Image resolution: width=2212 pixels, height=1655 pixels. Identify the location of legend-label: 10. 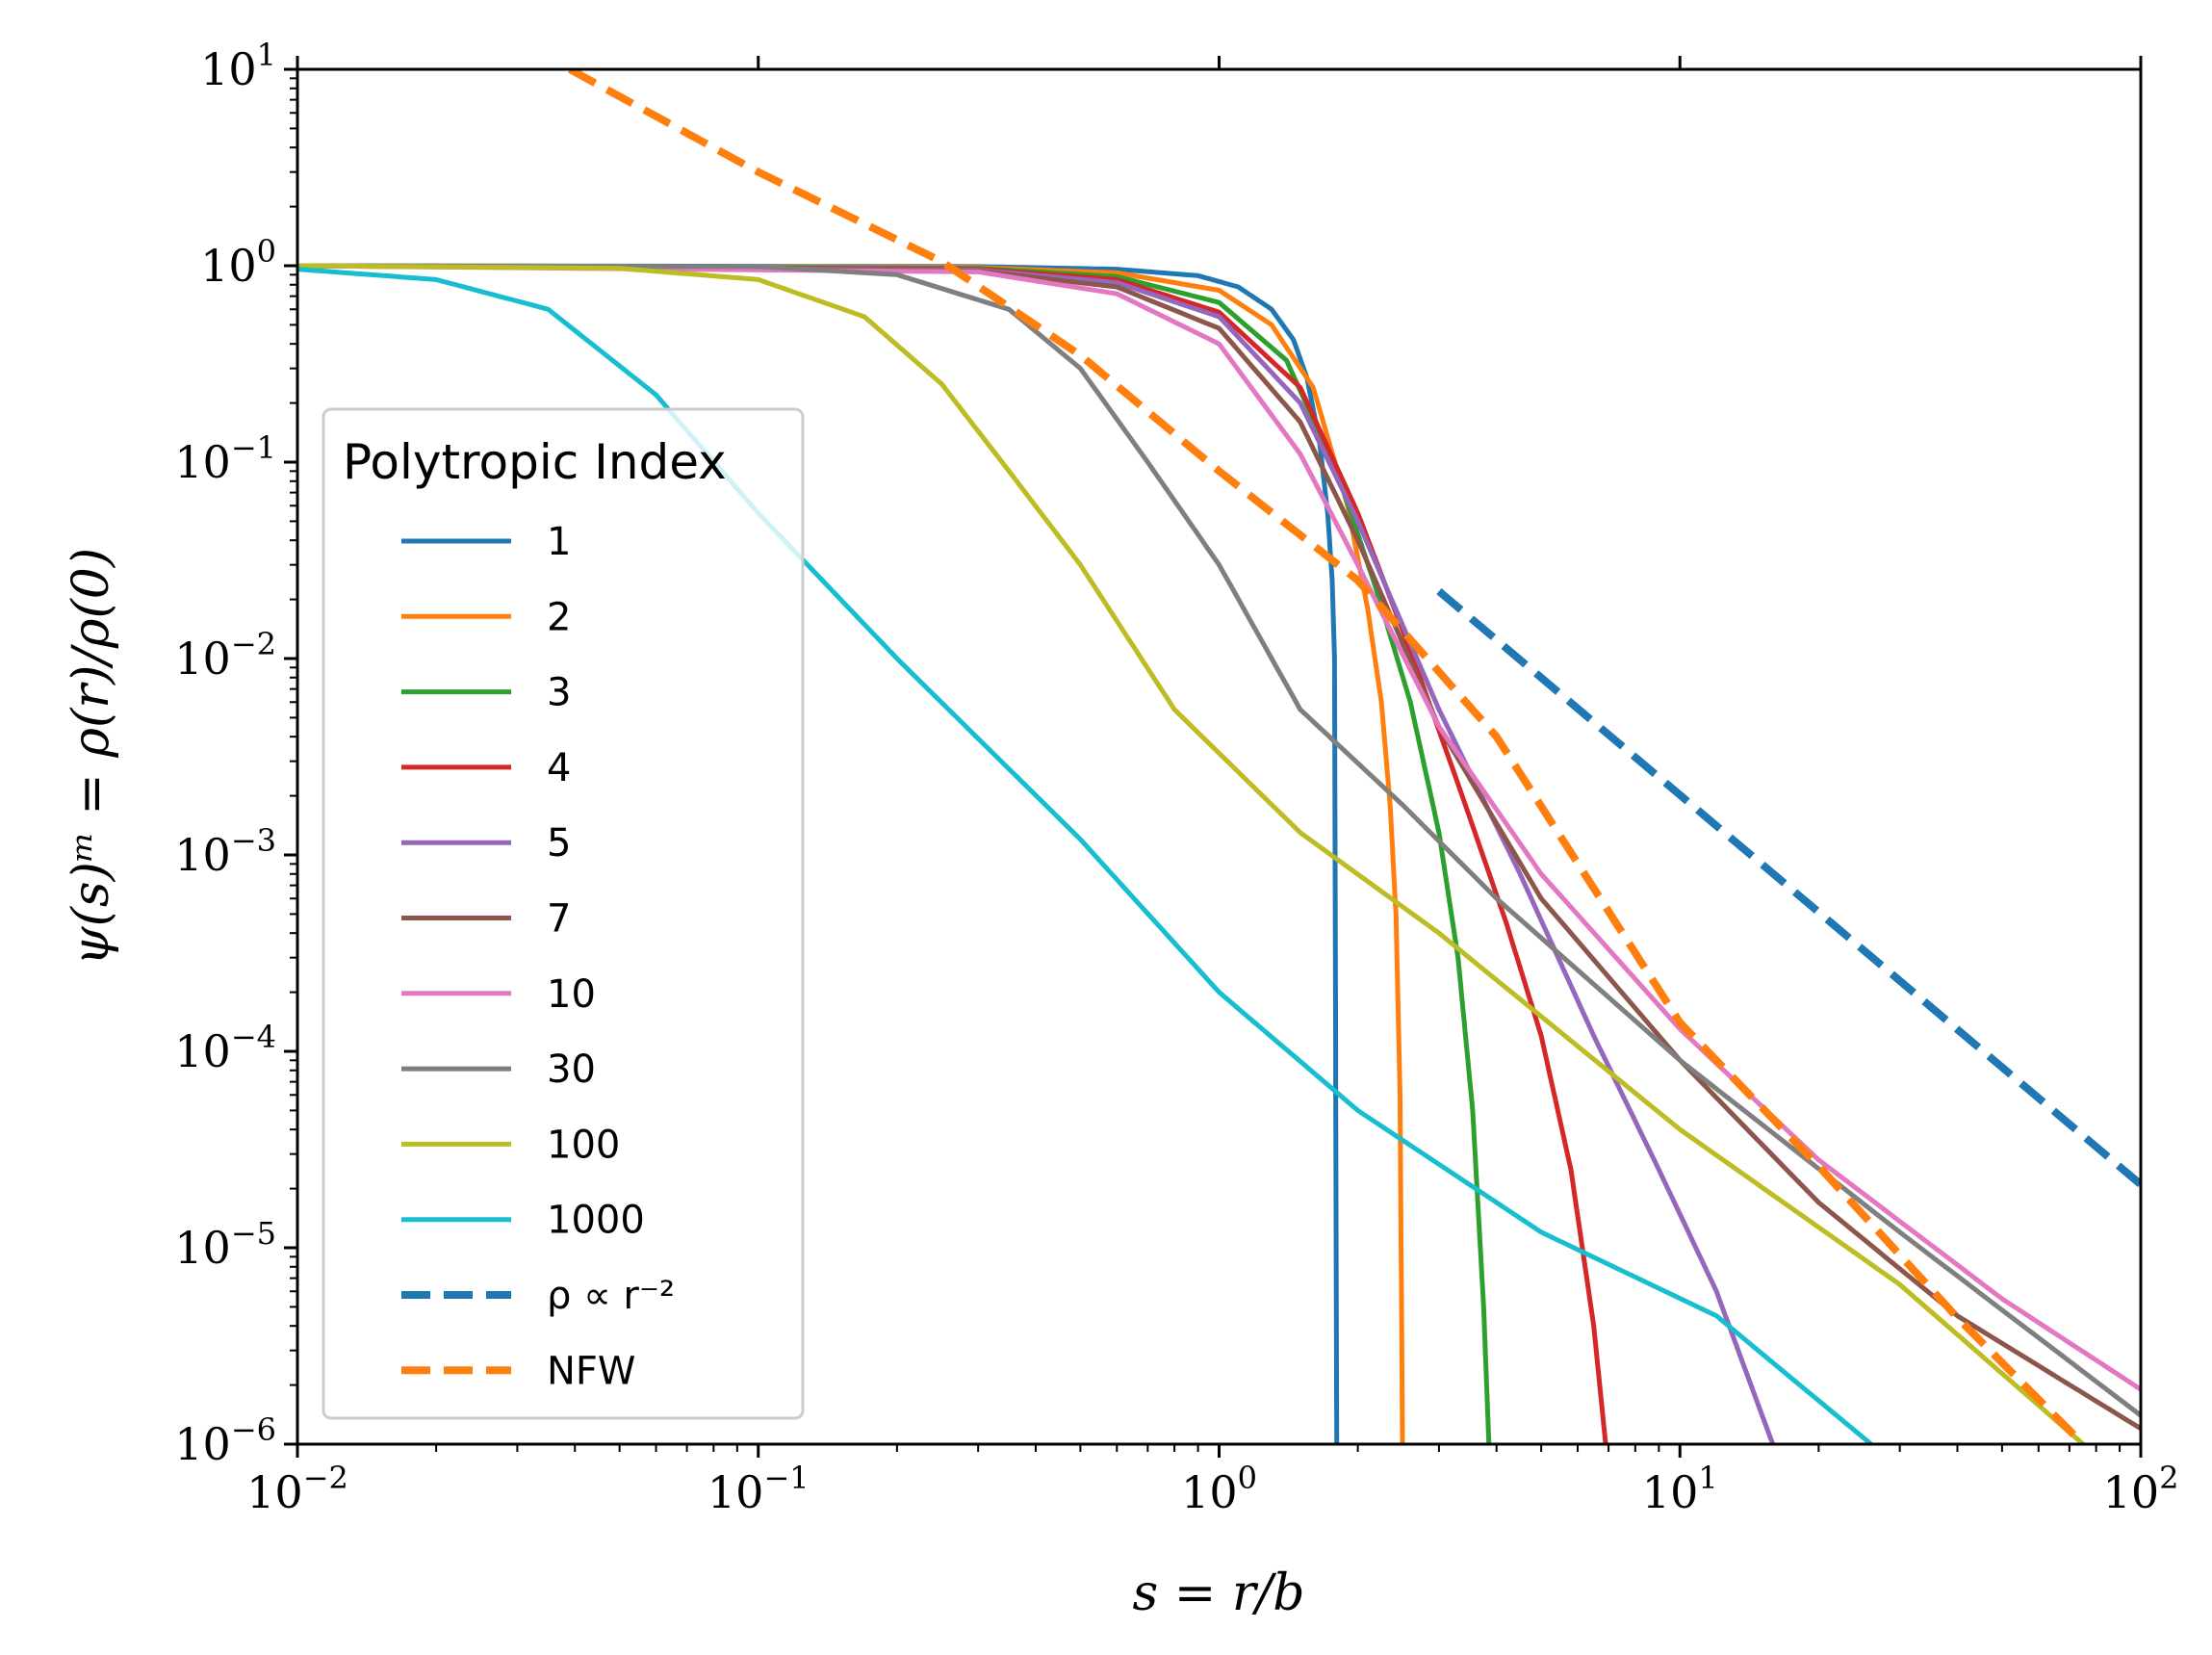
(571, 995).